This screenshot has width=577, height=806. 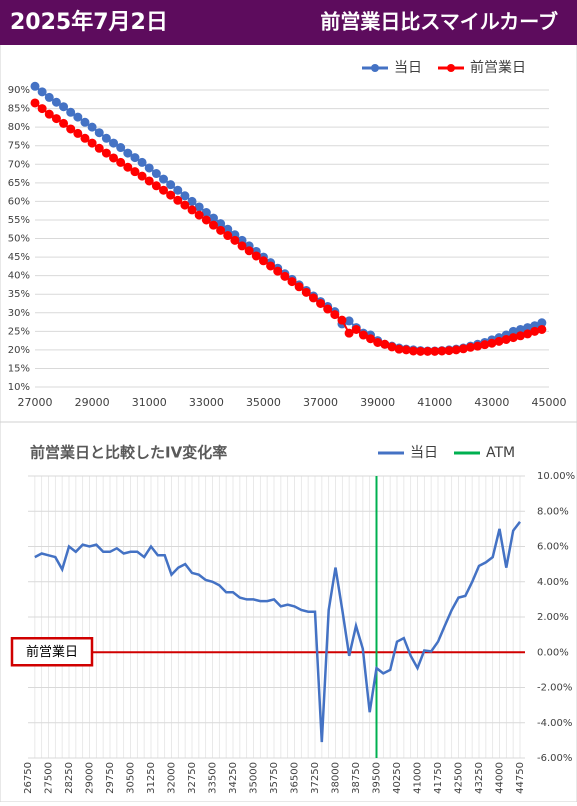 I want to click on x-tick-label: 29750, so click(x=110, y=778).